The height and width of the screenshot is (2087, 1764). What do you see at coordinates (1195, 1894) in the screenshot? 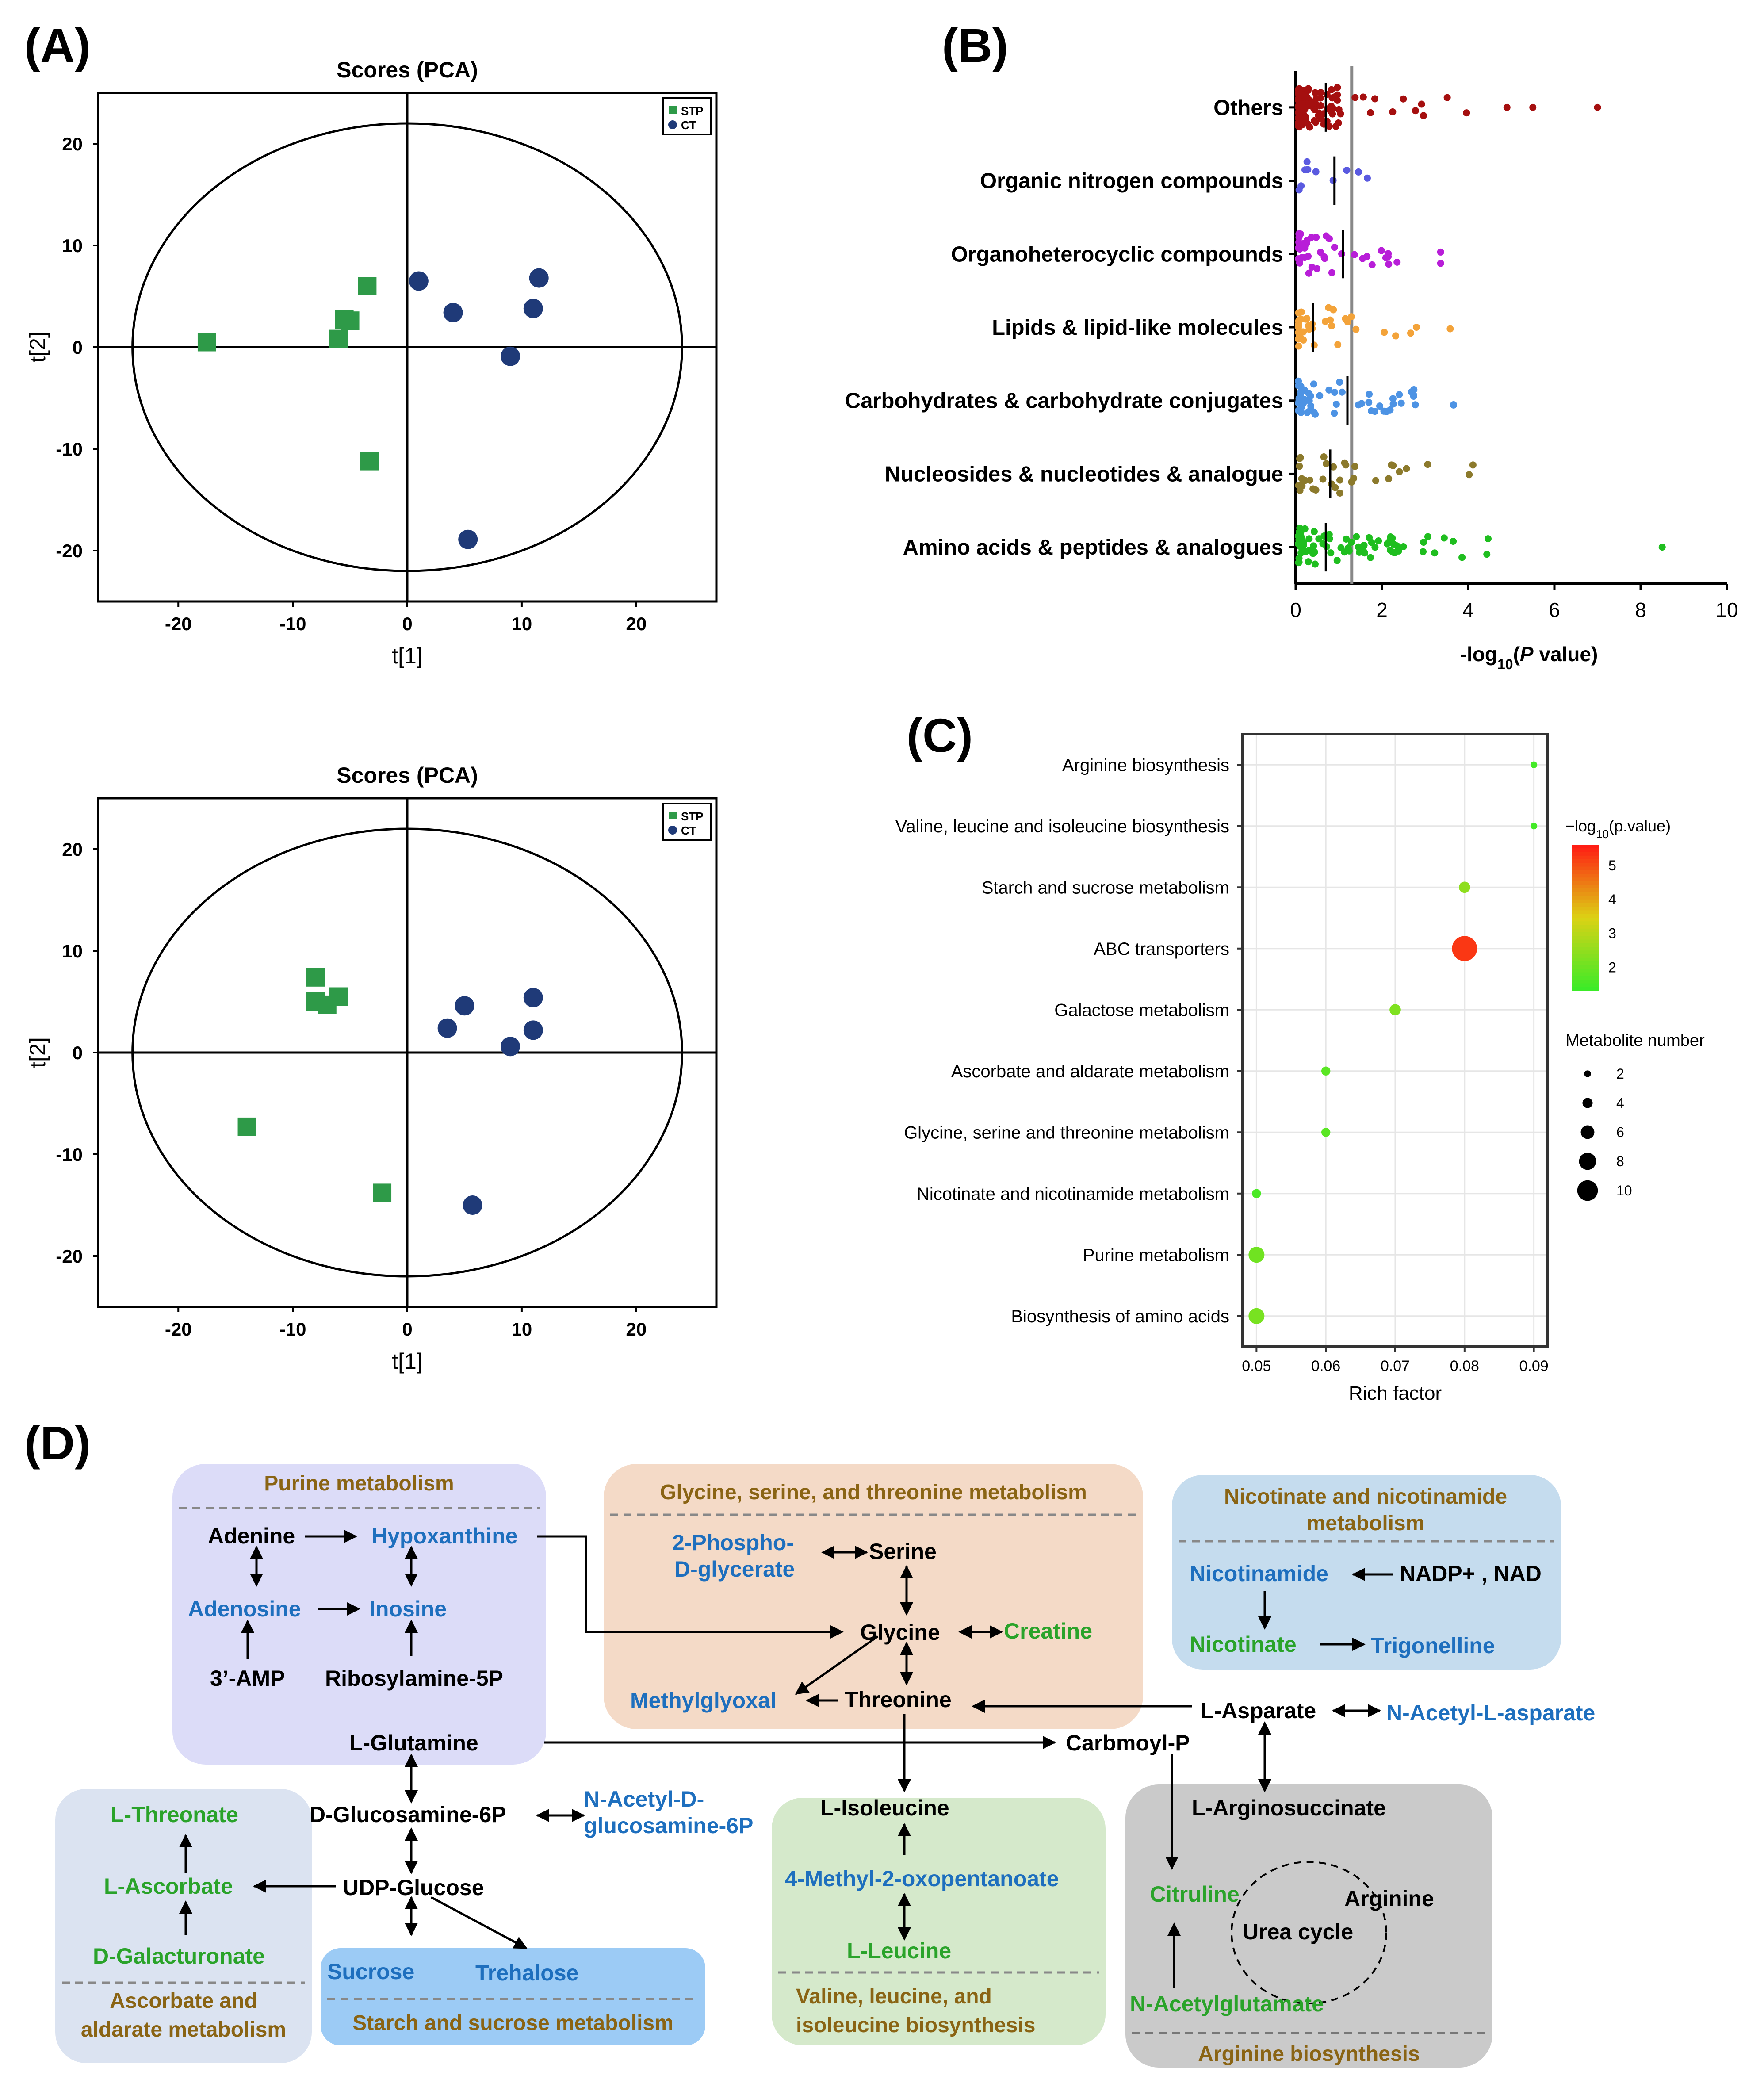
I see `metabolite-citruline: Citruline` at bounding box center [1195, 1894].